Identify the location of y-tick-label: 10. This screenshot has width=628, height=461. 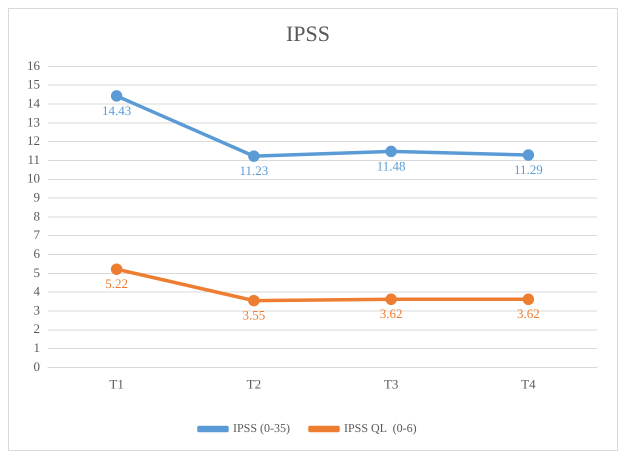
(33, 178).